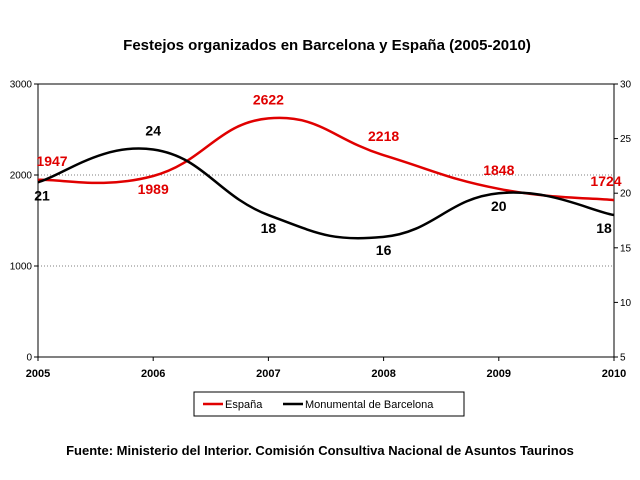  I want to click on data-label-espana: 1947, so click(51, 161).